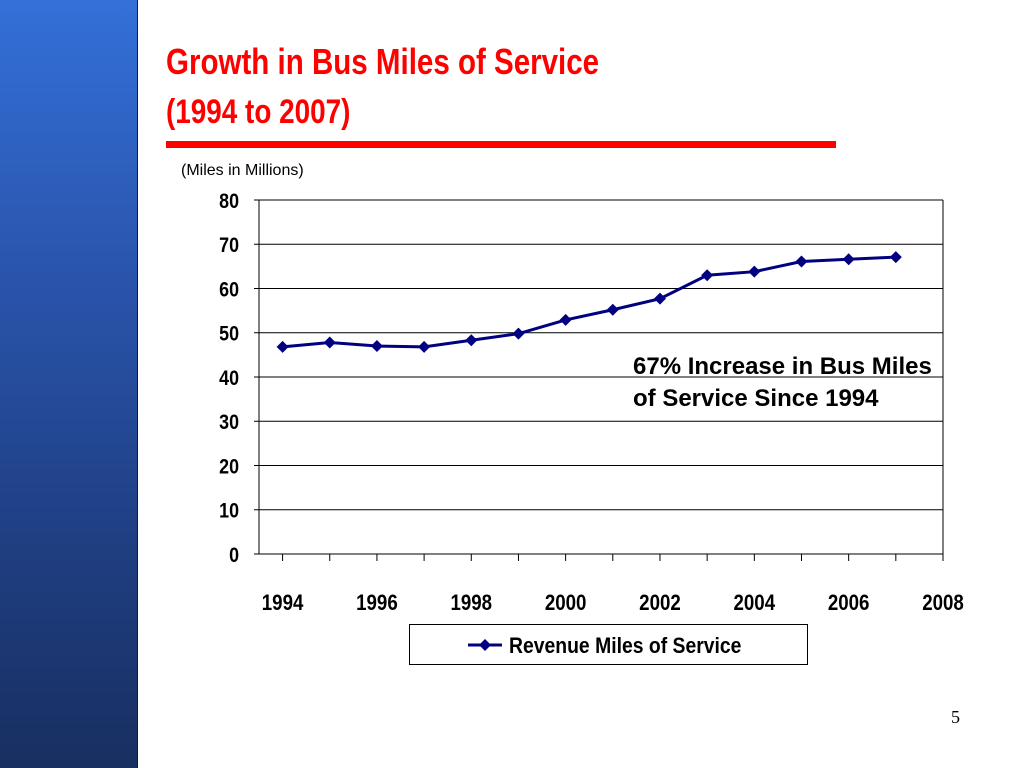 Image resolution: width=1024 pixels, height=768 pixels. Describe the element at coordinates (234, 556) in the screenshot. I see `y-tick-label: 0` at that location.